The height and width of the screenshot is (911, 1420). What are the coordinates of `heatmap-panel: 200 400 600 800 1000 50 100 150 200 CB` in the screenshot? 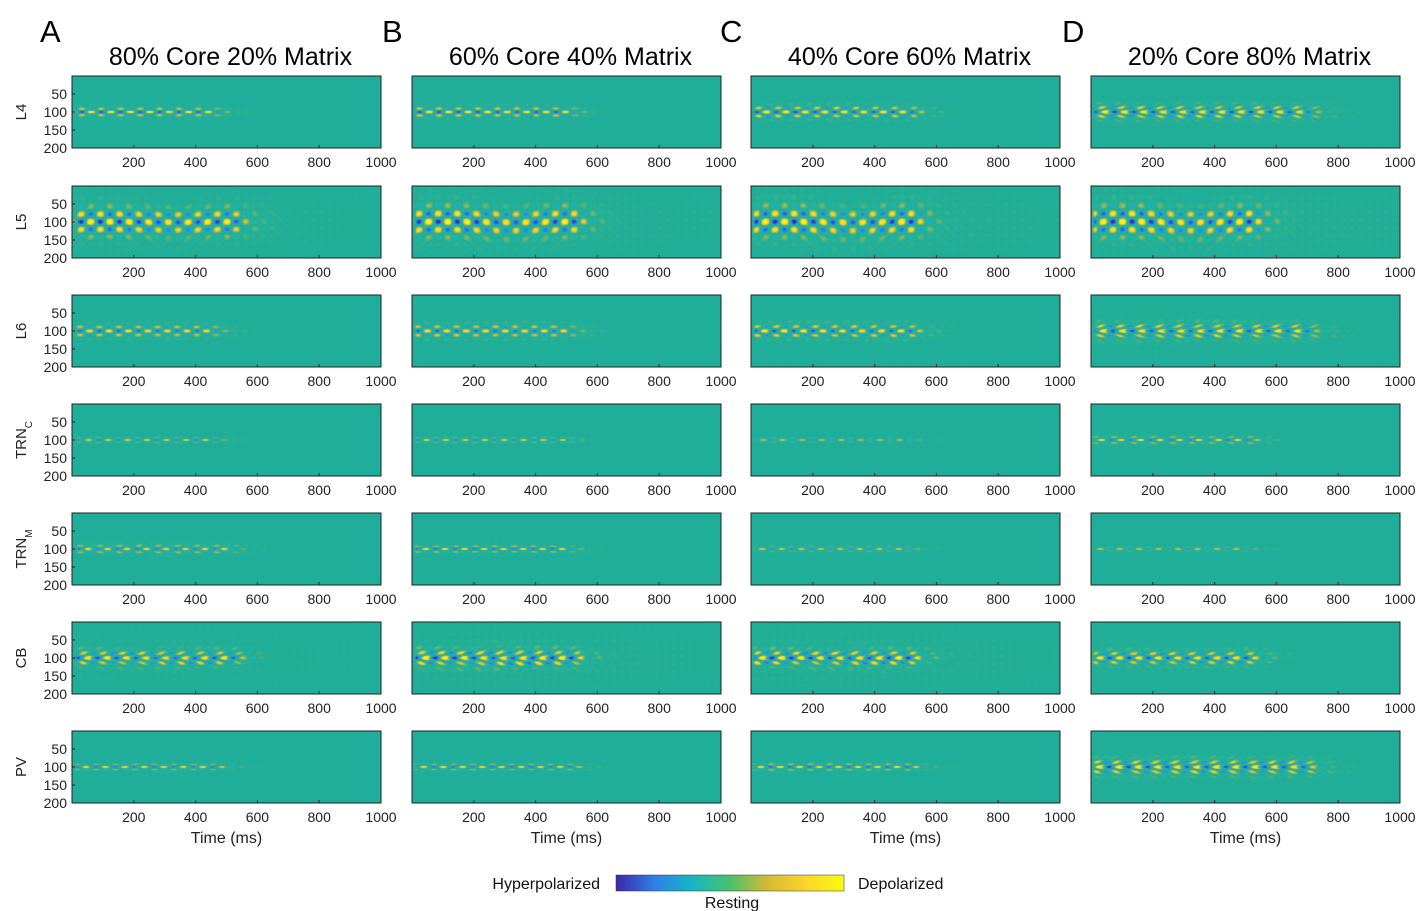 It's located at (205, 668).